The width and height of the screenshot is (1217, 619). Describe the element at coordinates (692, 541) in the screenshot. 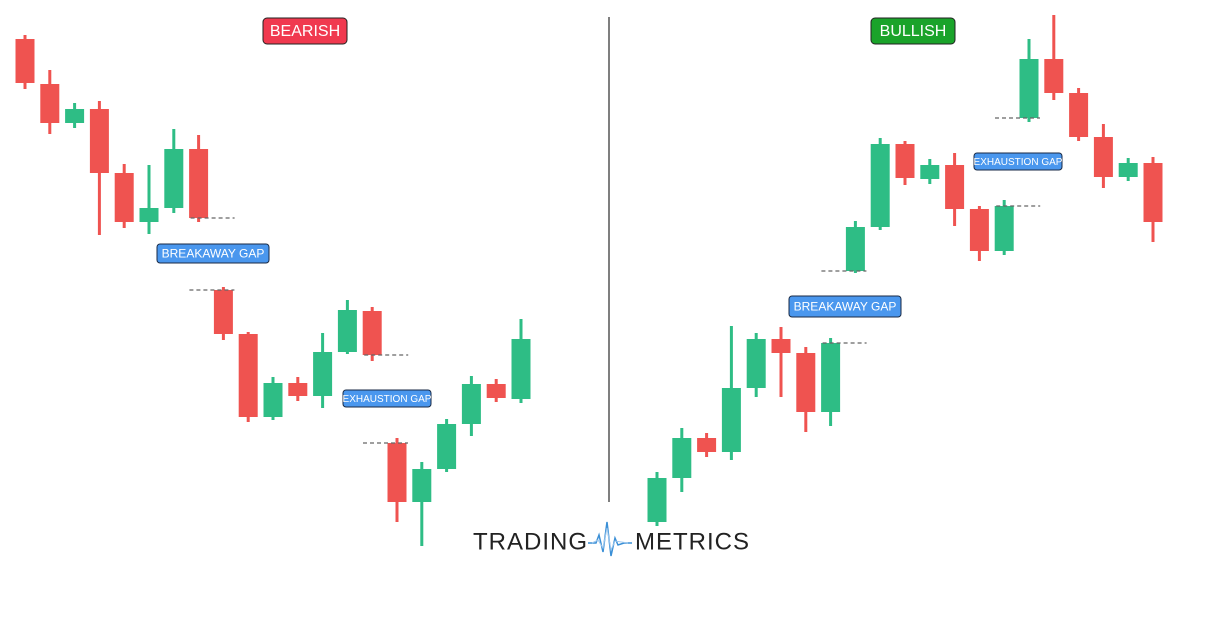

I see `logo-right: METRICS` at that location.